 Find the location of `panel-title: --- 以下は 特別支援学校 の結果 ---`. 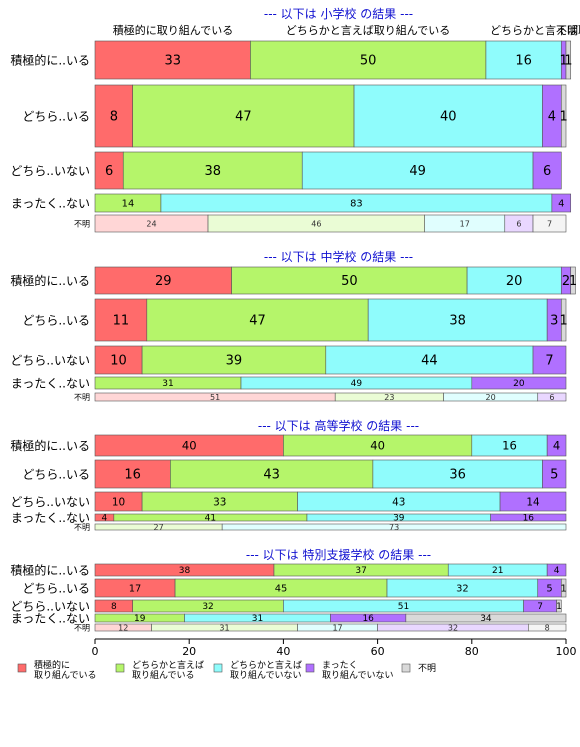

panel-title: --- 以下は 特別支援学校 の結果 --- is located at coordinates (338, 554).